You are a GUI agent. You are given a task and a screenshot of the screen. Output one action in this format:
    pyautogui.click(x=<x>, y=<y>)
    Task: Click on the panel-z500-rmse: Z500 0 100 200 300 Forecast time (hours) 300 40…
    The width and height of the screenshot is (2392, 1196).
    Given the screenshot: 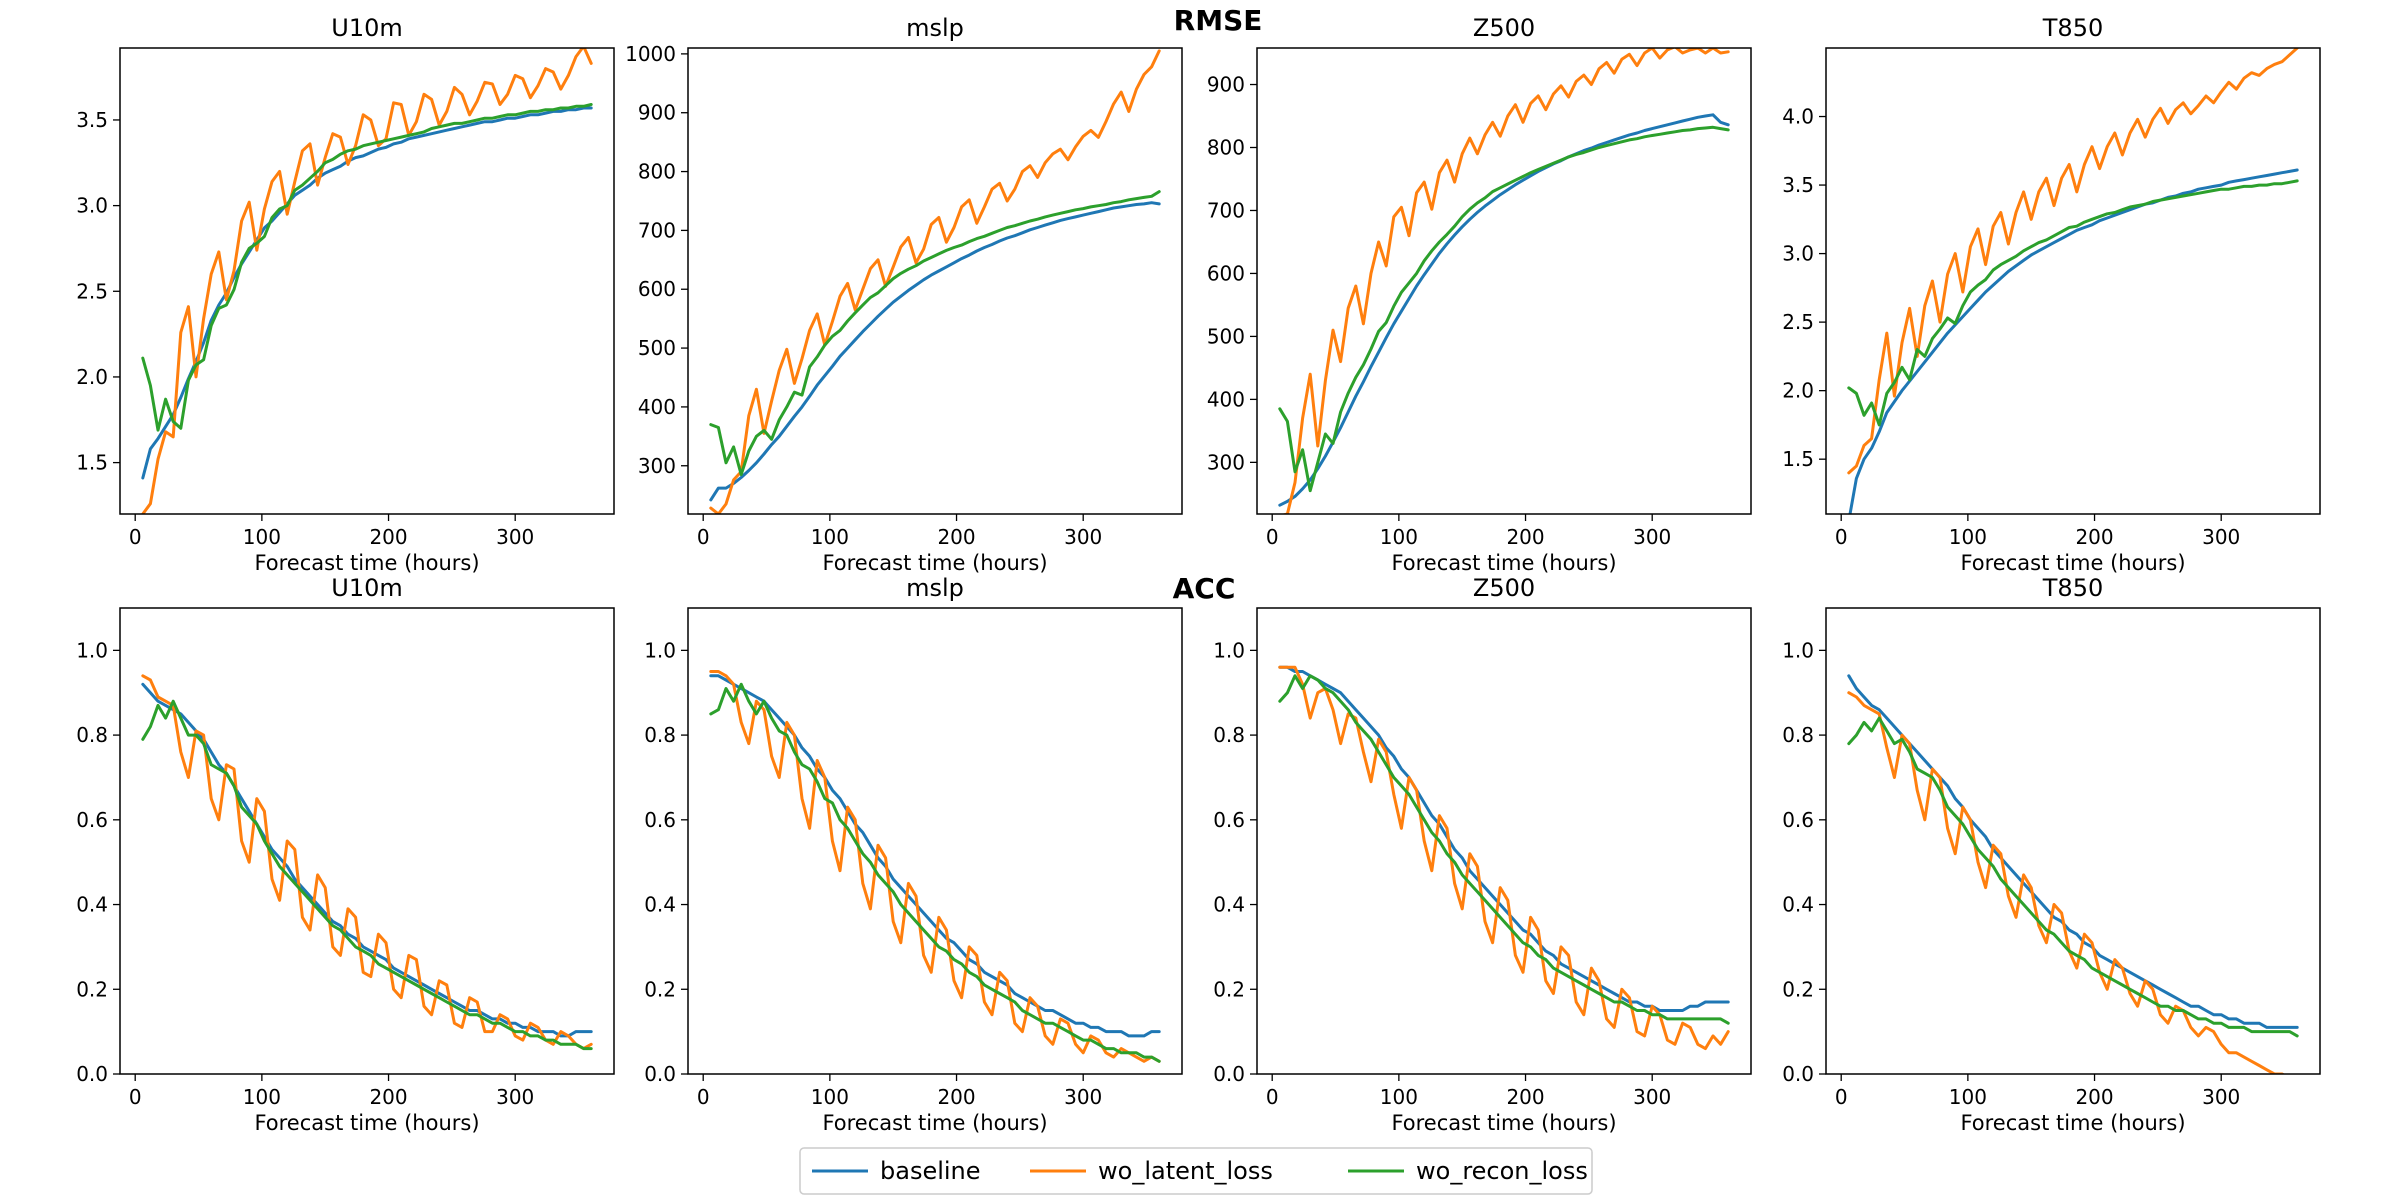 What is the action you would take?
    pyautogui.click(x=1479, y=294)
    